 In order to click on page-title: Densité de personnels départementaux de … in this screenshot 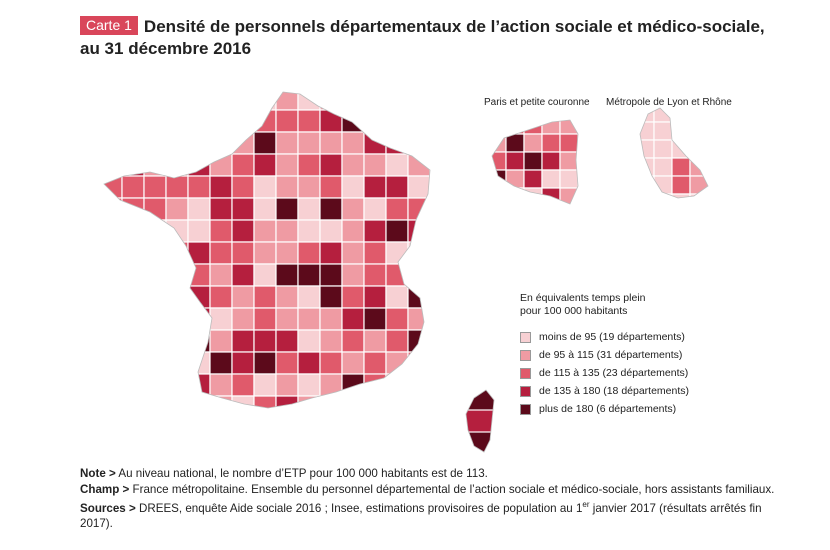, I will do `click(454, 26)`.